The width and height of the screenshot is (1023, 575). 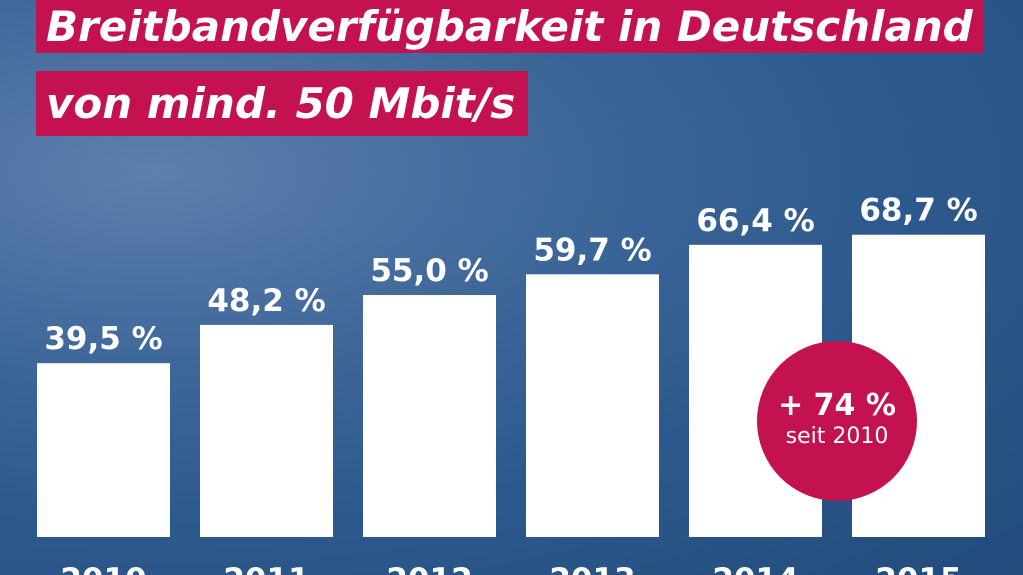 What do you see at coordinates (918, 211) in the screenshot?
I see `value-label-2015: 68,7 %` at bounding box center [918, 211].